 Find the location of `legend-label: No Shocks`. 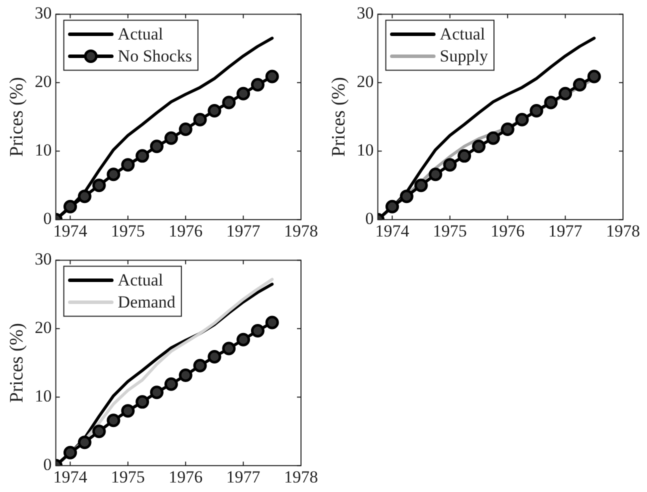

legend-label: No Shocks is located at coordinates (155, 56).